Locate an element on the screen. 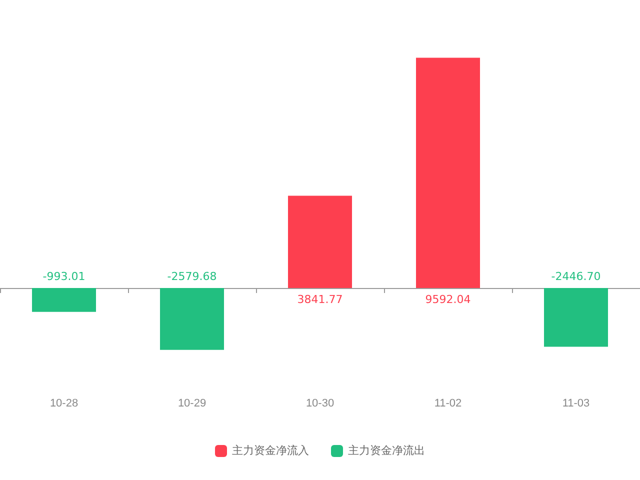 This screenshot has width=640, height=480. legend-label: 主力资金净流入 is located at coordinates (270, 450).